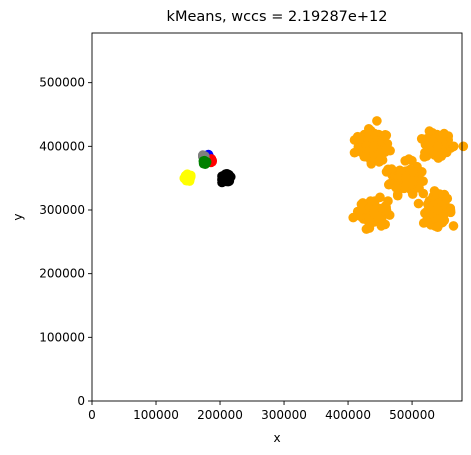  What do you see at coordinates (81, 401) in the screenshot?
I see `y-tick-label: 0` at bounding box center [81, 401].